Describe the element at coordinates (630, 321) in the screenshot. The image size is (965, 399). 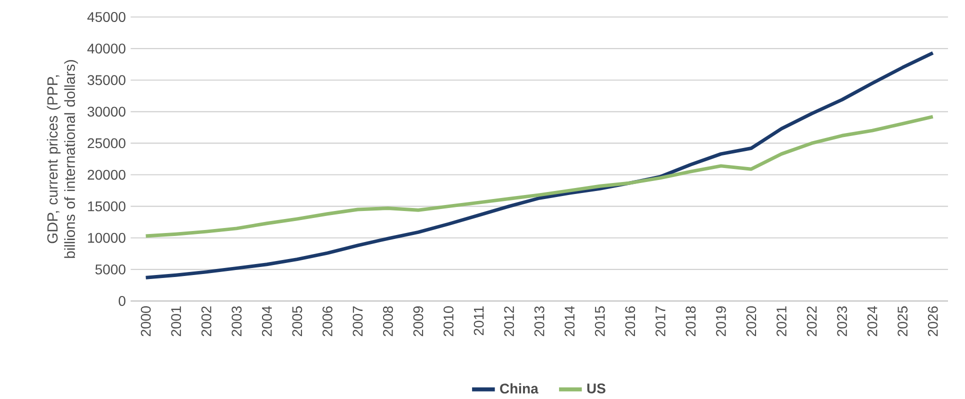
I see `x-tick-label: 2016` at that location.